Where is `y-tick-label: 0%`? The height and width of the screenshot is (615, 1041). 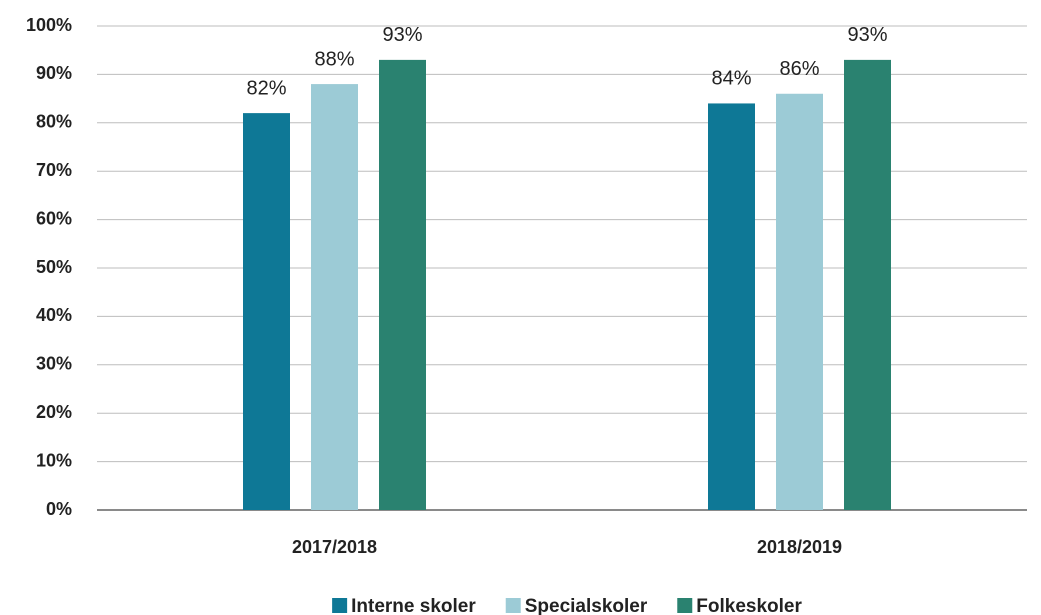 y-tick-label: 0% is located at coordinates (59, 509).